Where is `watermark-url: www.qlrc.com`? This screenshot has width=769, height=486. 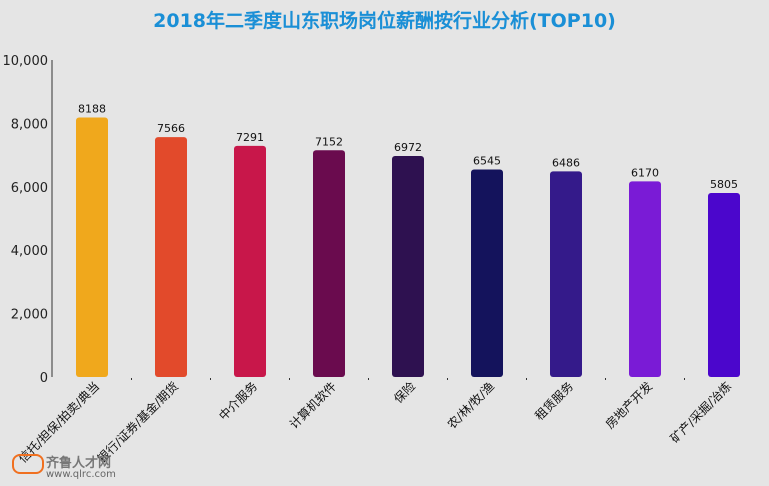 watermark-url: www.qlrc.com is located at coordinates (81, 474).